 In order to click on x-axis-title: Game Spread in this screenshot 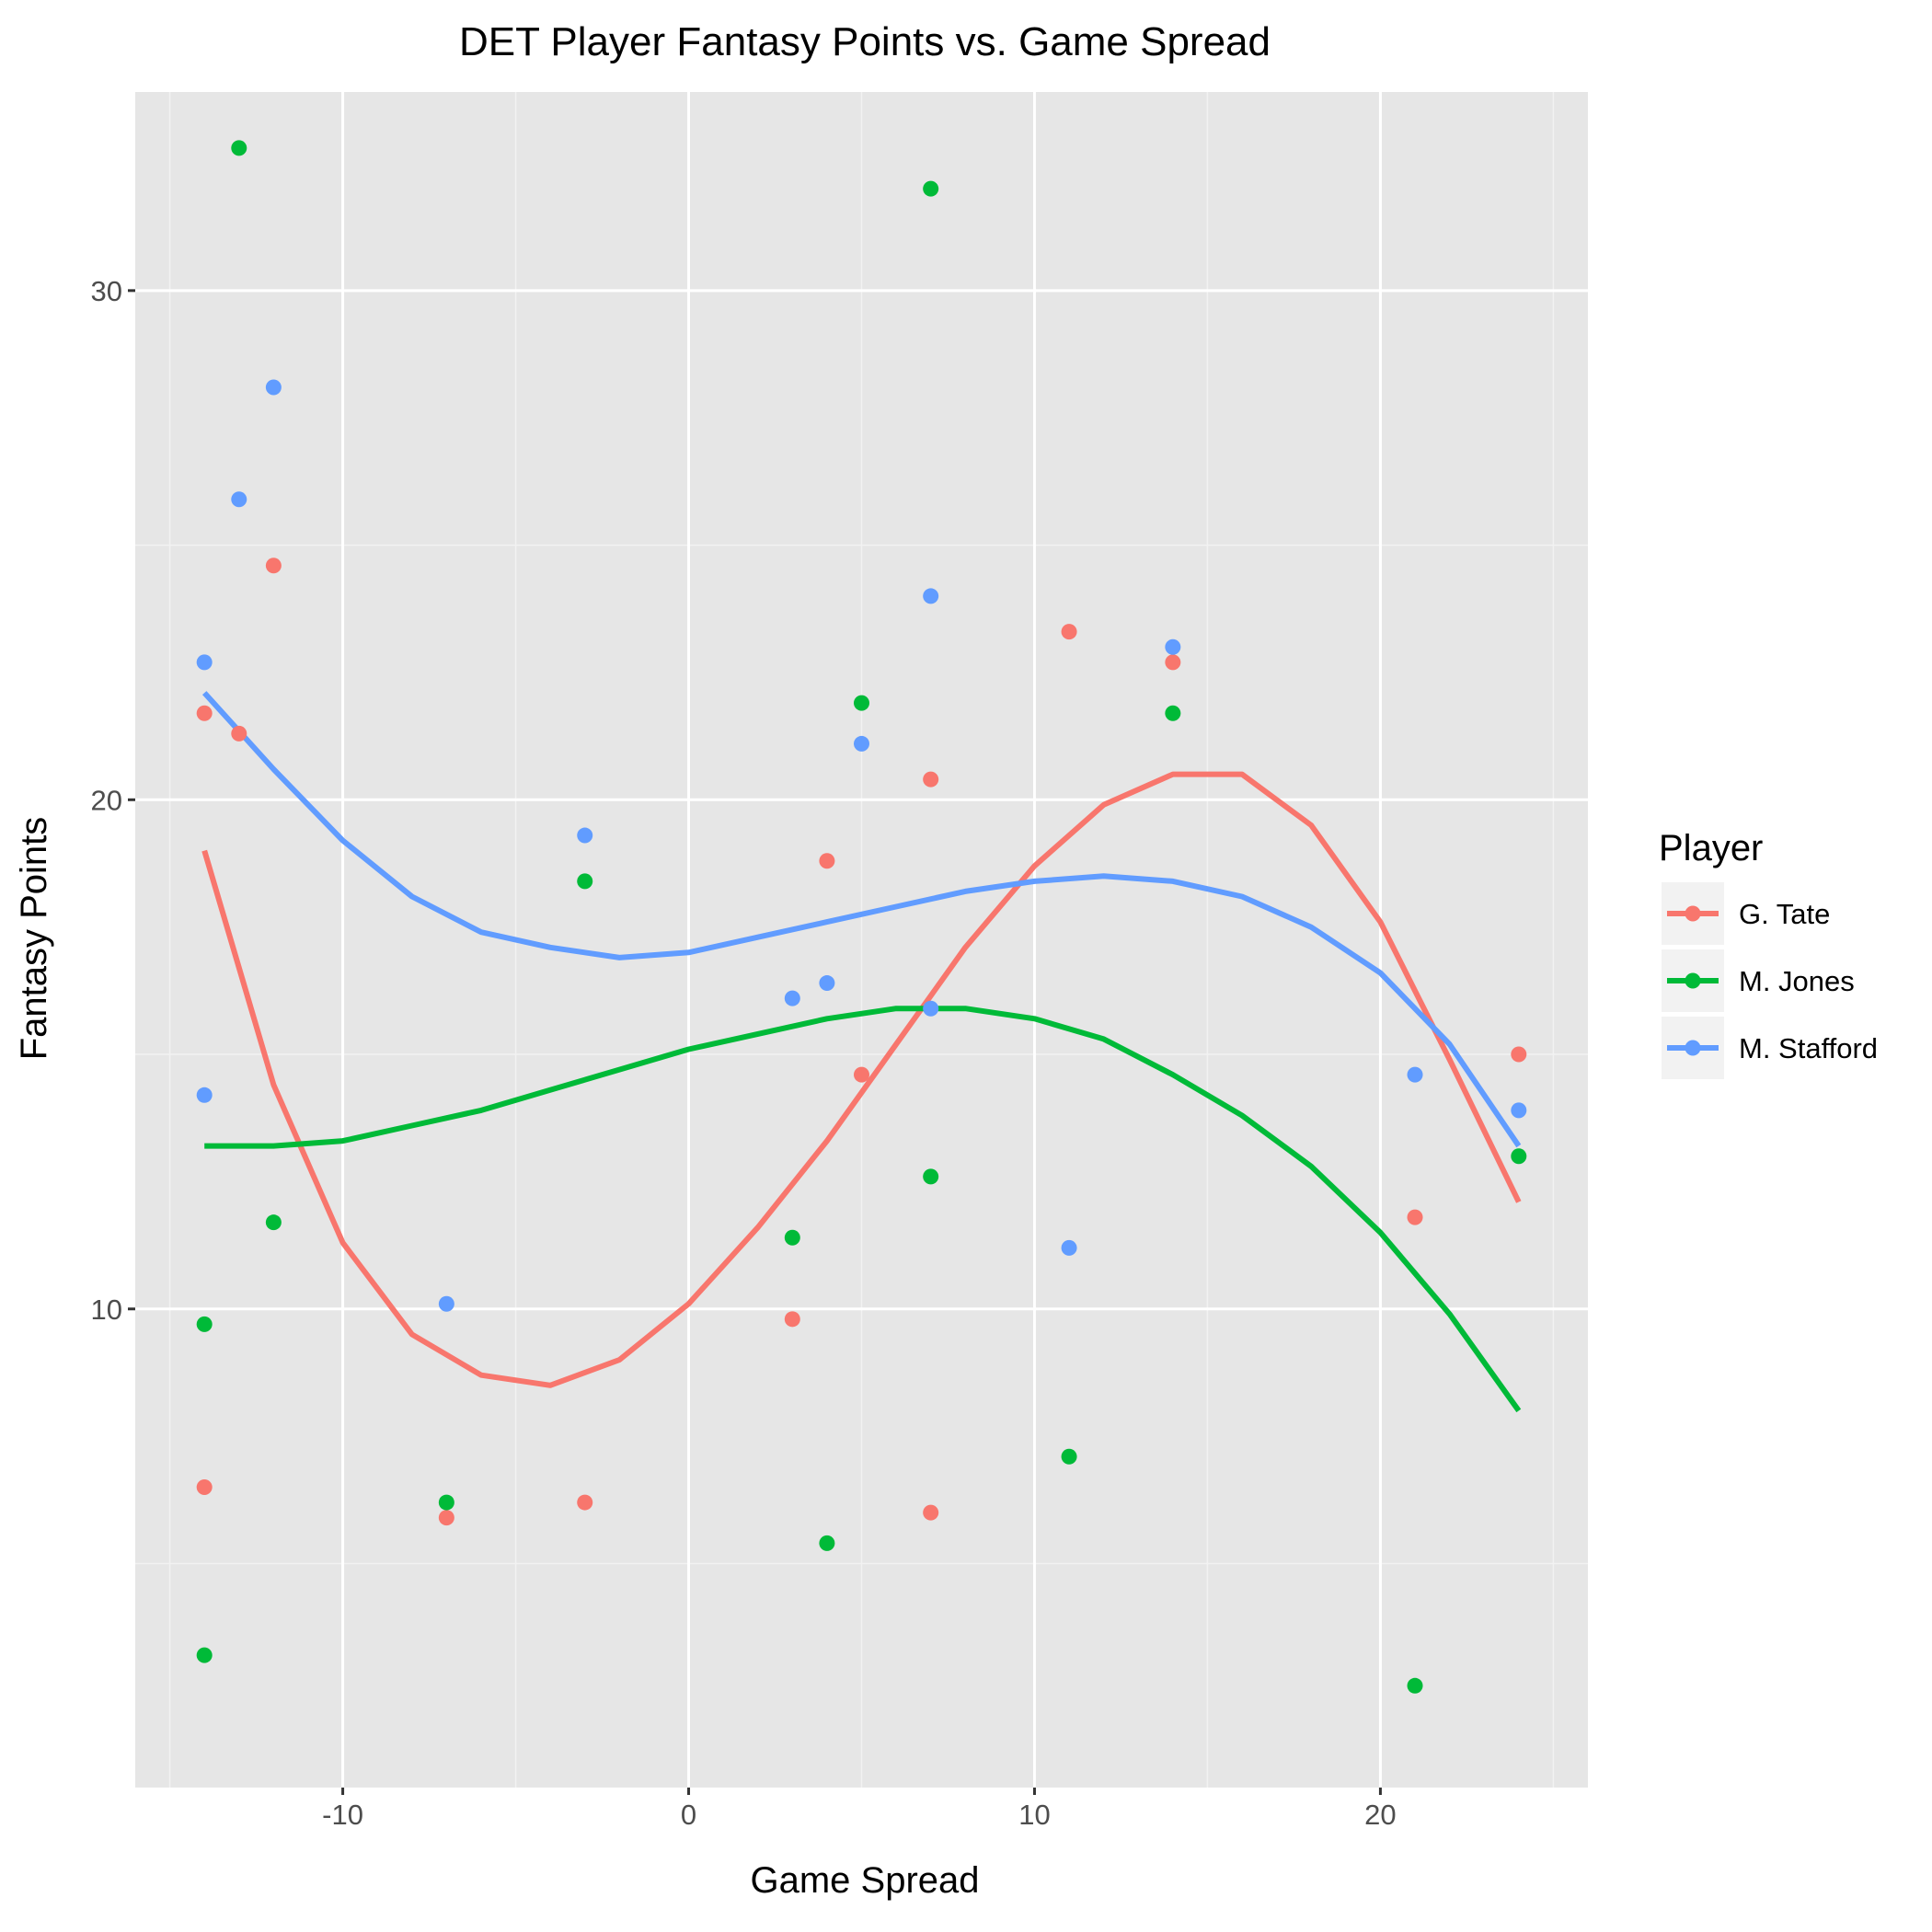, I will do `click(864, 1880)`.